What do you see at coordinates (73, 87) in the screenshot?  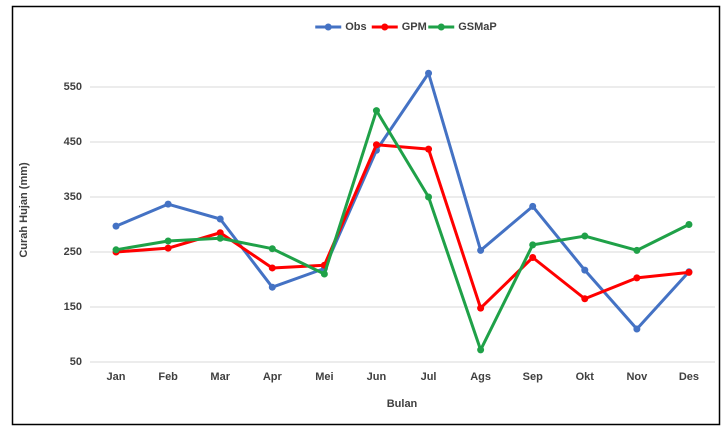 I see `y-tick-label: 550` at bounding box center [73, 87].